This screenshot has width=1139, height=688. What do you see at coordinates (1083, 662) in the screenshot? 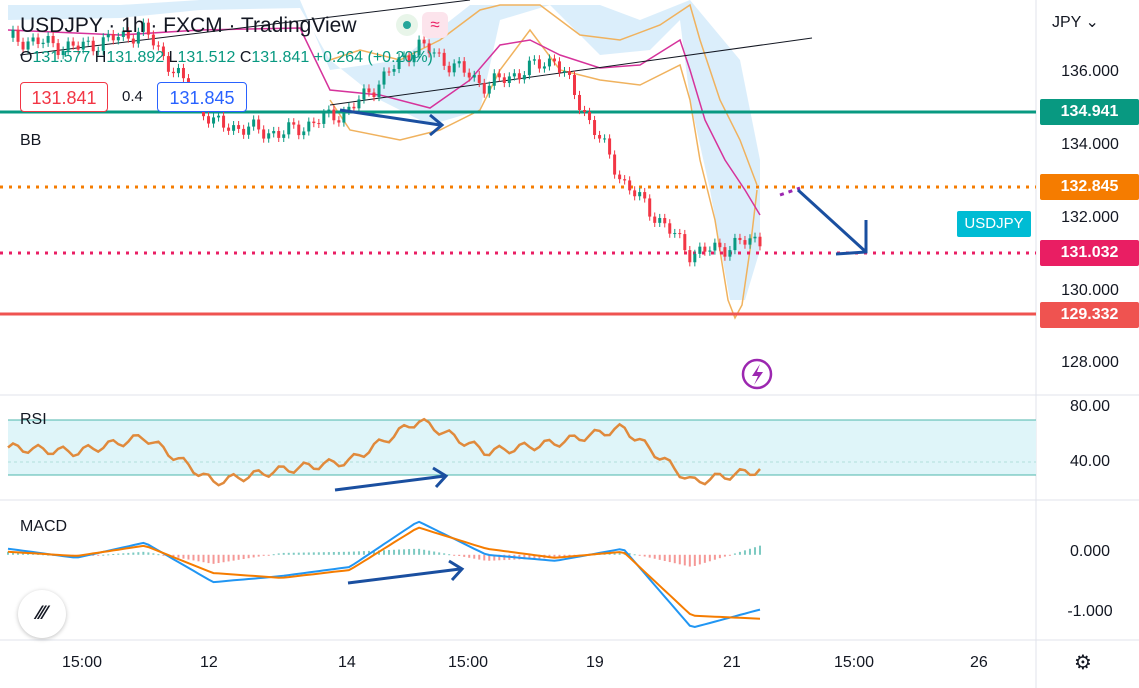
I see `settings-gear-icon: ⚙` at bounding box center [1083, 662].